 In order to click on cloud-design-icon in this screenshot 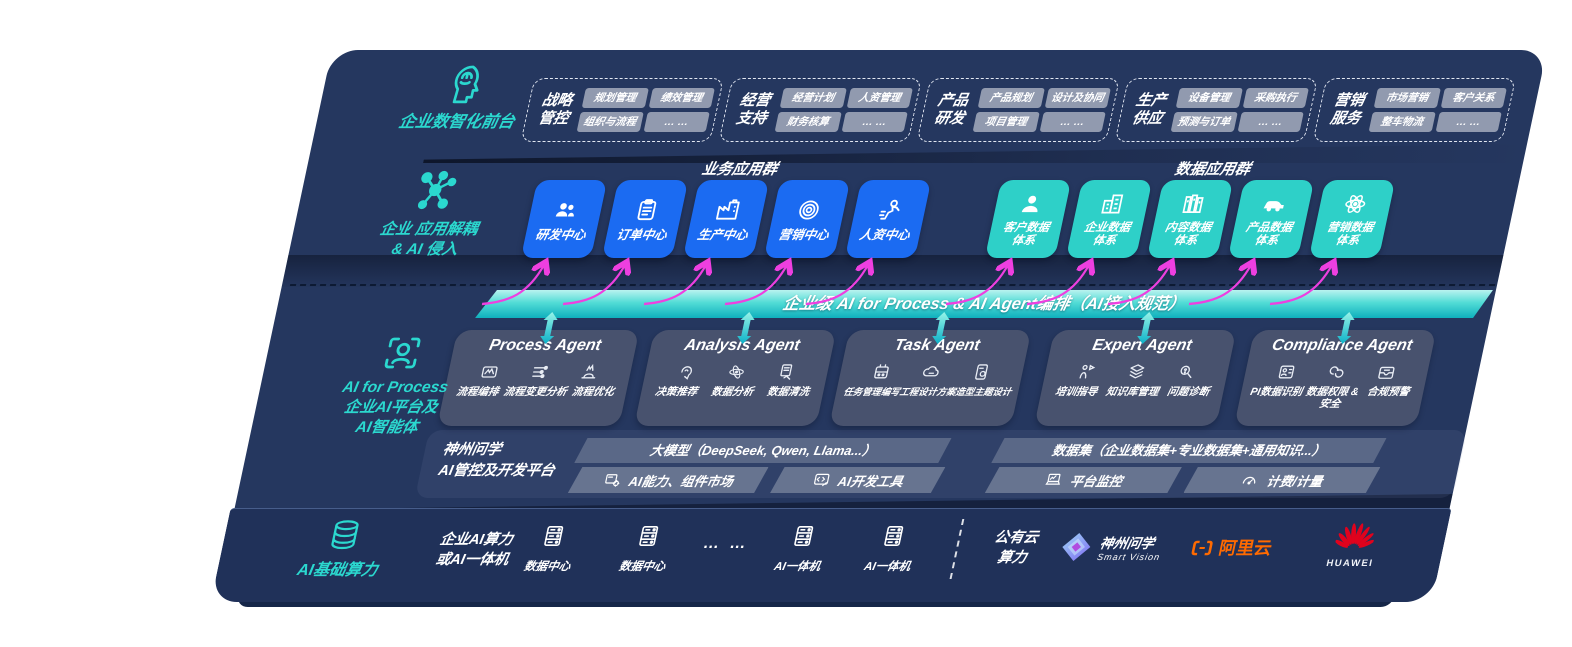, I will do `click(931, 371)`.